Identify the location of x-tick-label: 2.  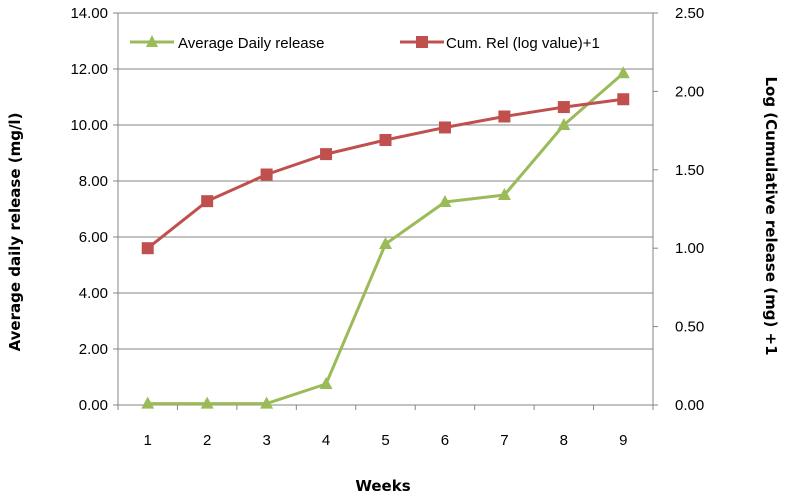
(207, 440).